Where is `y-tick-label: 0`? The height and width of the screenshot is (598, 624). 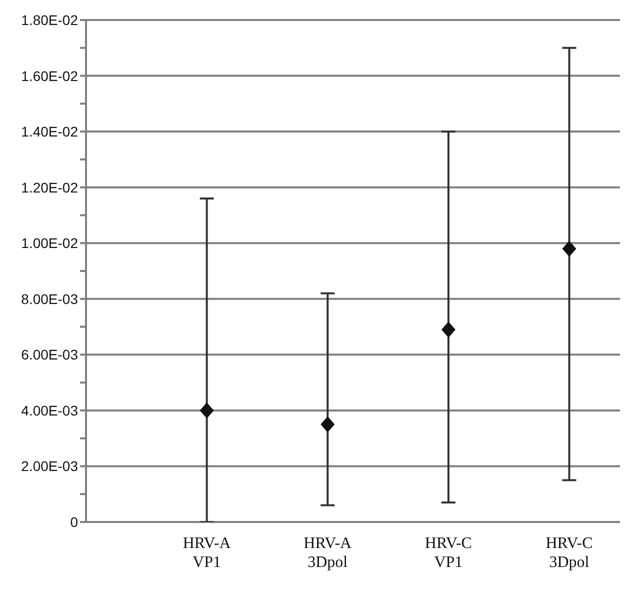
y-tick-label: 0 is located at coordinates (74, 522).